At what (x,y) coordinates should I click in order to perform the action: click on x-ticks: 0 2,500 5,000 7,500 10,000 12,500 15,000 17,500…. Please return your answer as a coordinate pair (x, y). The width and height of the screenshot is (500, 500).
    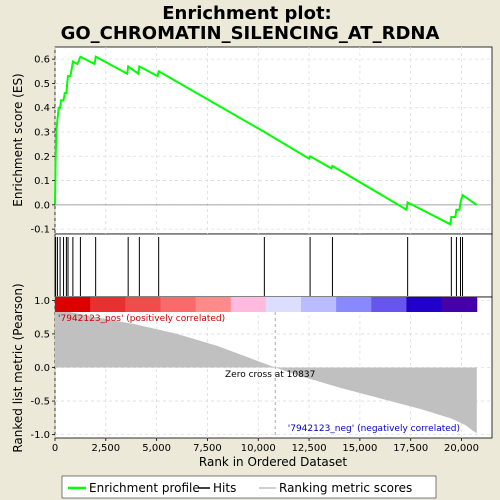
    Looking at the image, I should click on (265, 446).